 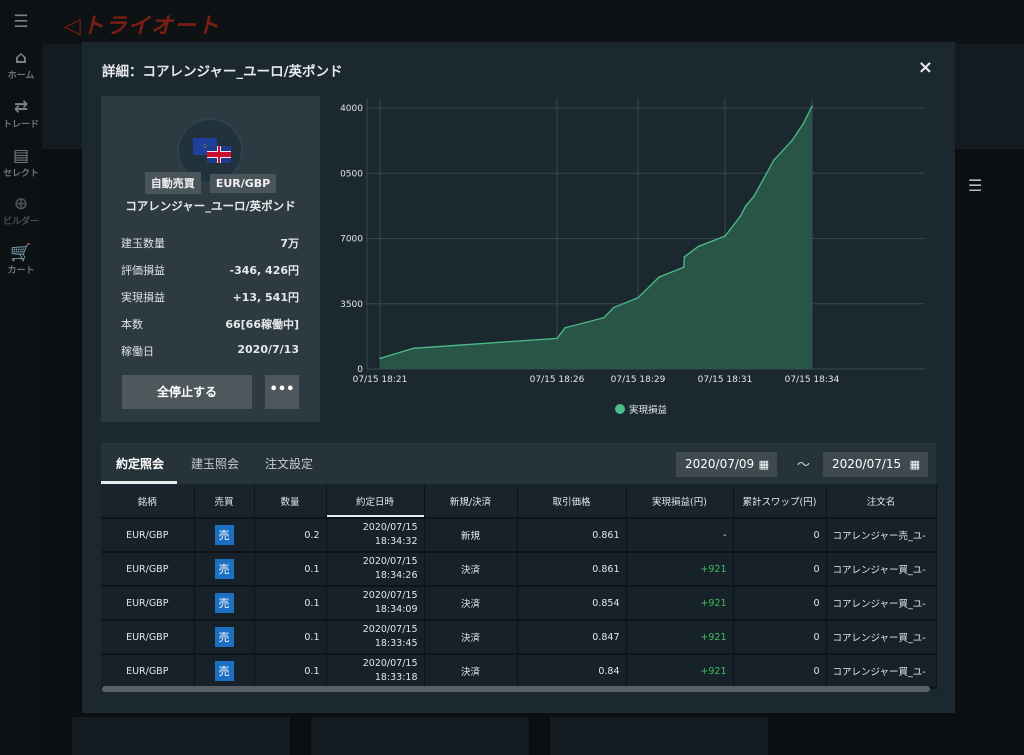 I want to click on pair-tag: EUR/GBP, so click(x=243, y=183).